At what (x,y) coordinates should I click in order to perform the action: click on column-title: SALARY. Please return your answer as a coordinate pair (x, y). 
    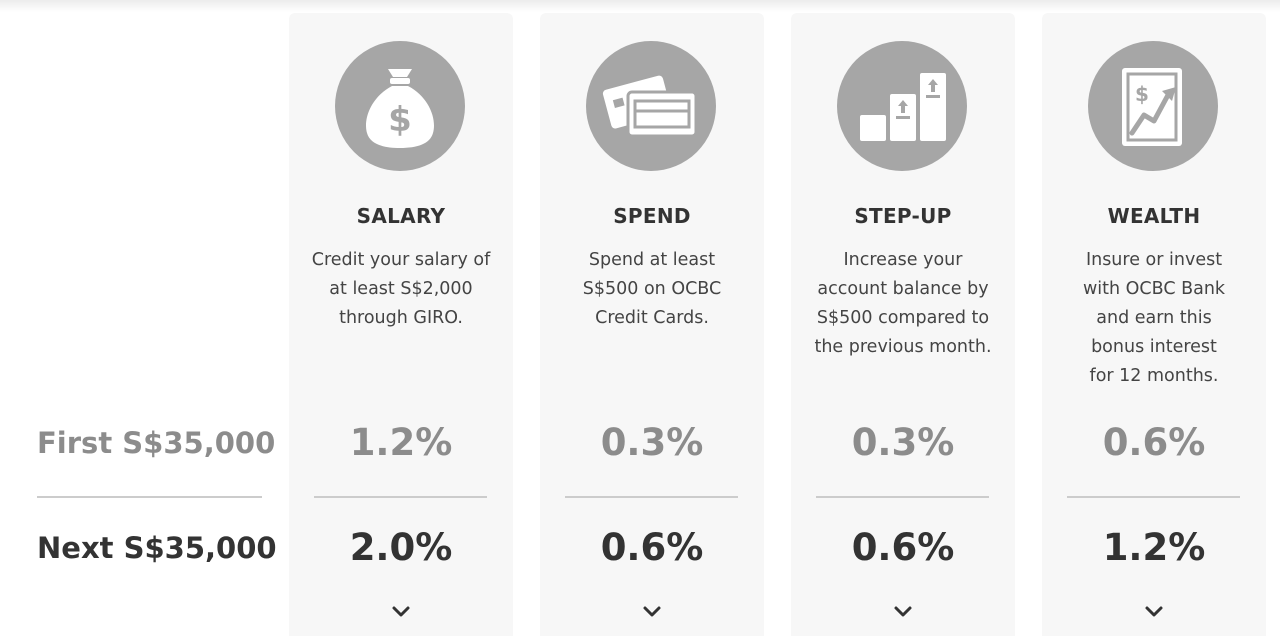
    Looking at the image, I should click on (401, 216).